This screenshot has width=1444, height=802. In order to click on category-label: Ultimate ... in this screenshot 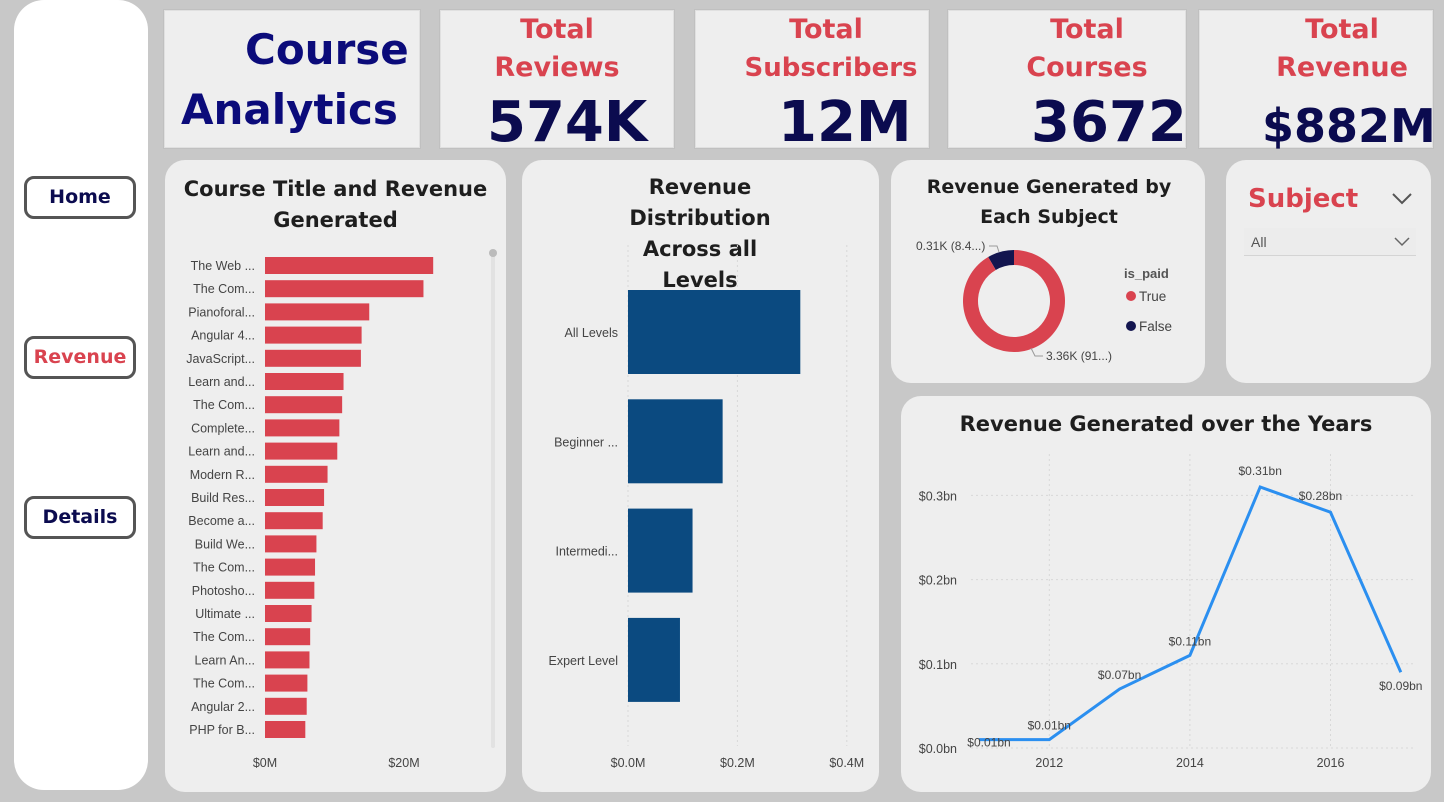, I will do `click(225, 614)`.